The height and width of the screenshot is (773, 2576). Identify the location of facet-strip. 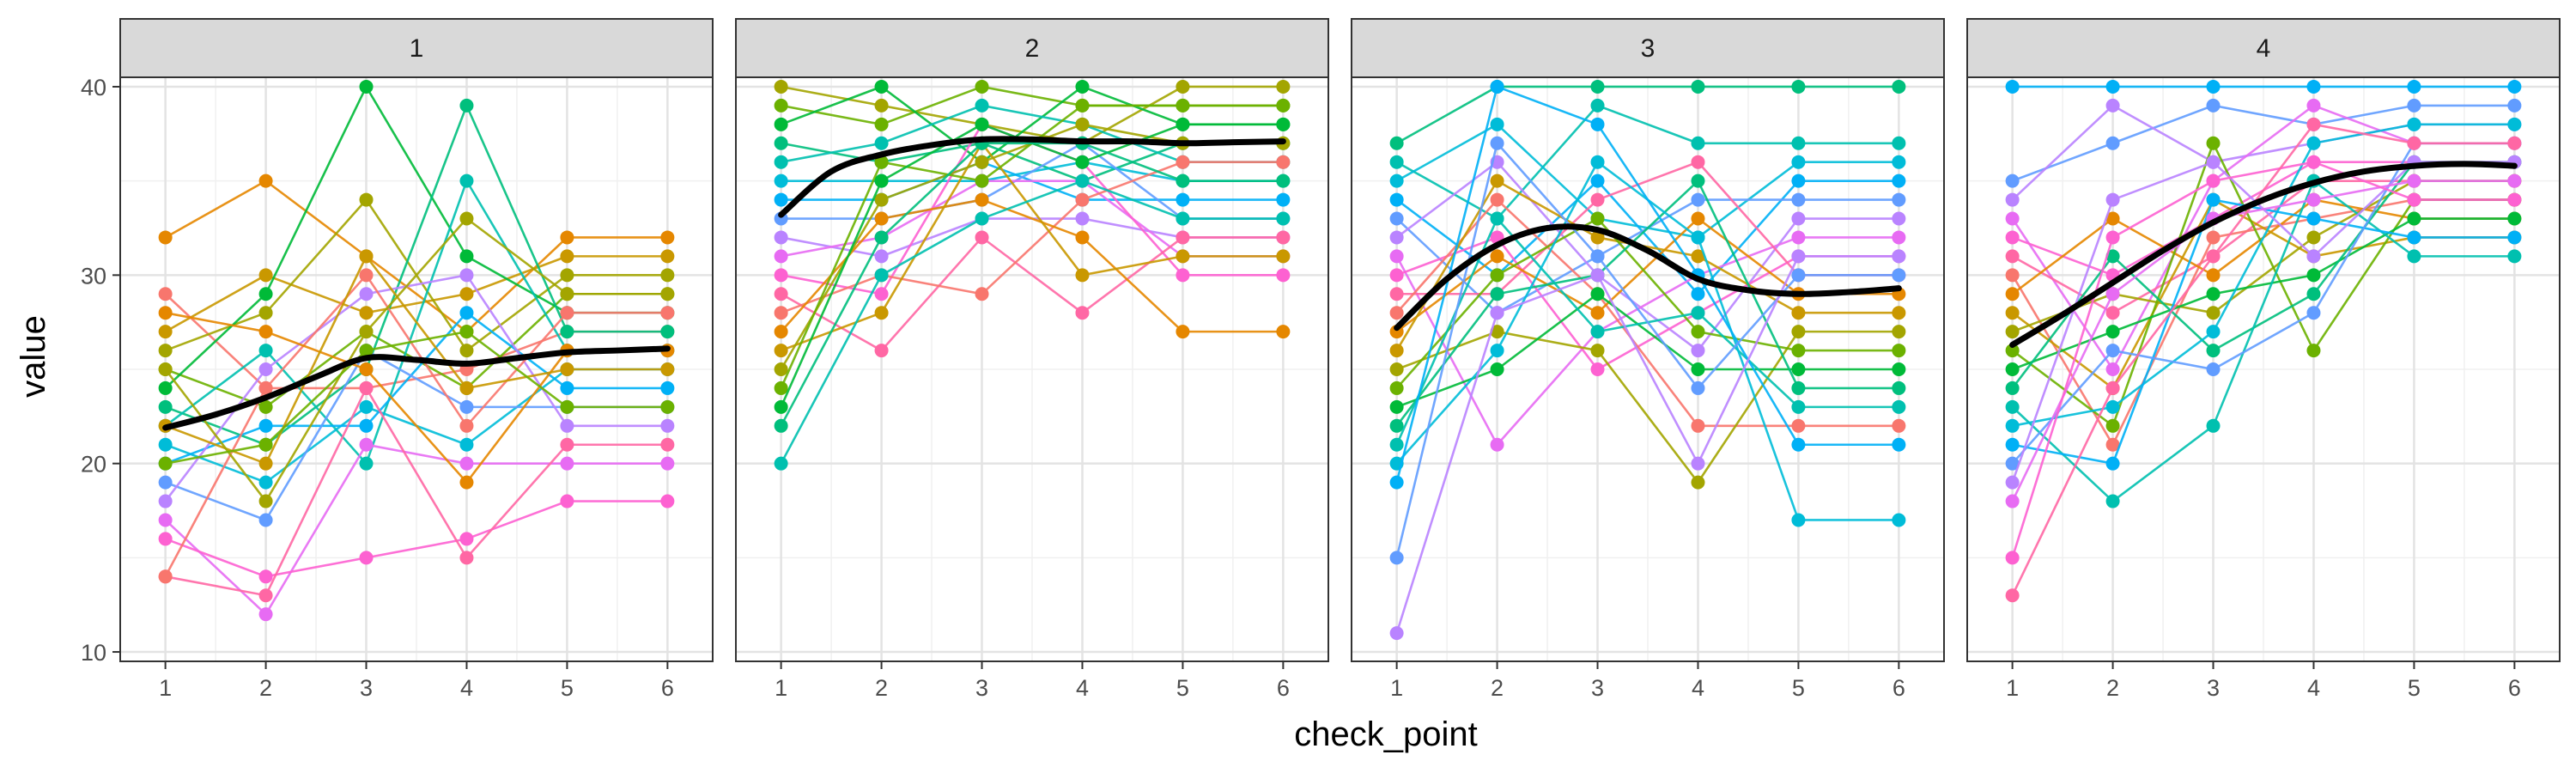
(2263, 48).